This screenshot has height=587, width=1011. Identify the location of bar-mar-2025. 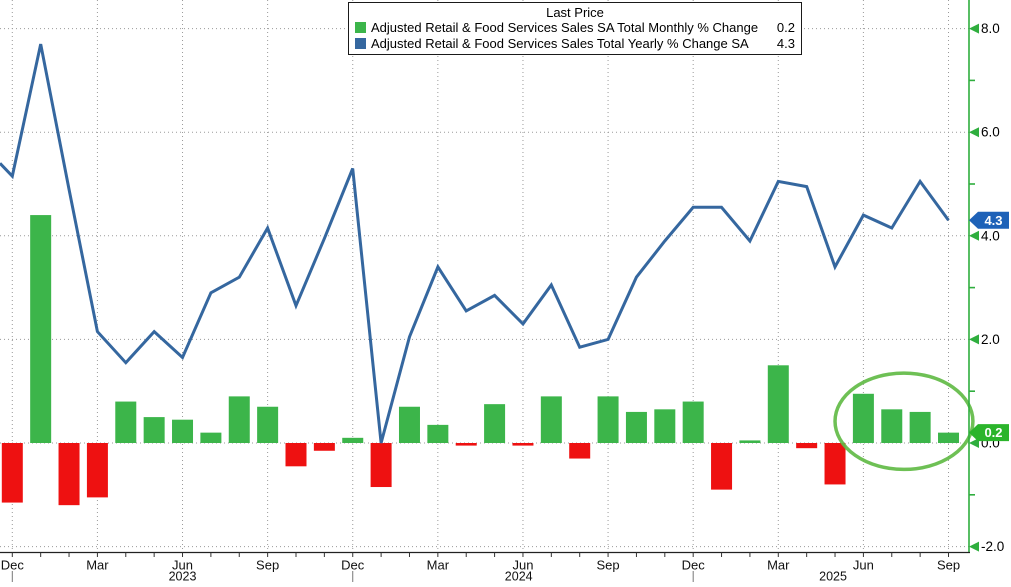
(778, 404).